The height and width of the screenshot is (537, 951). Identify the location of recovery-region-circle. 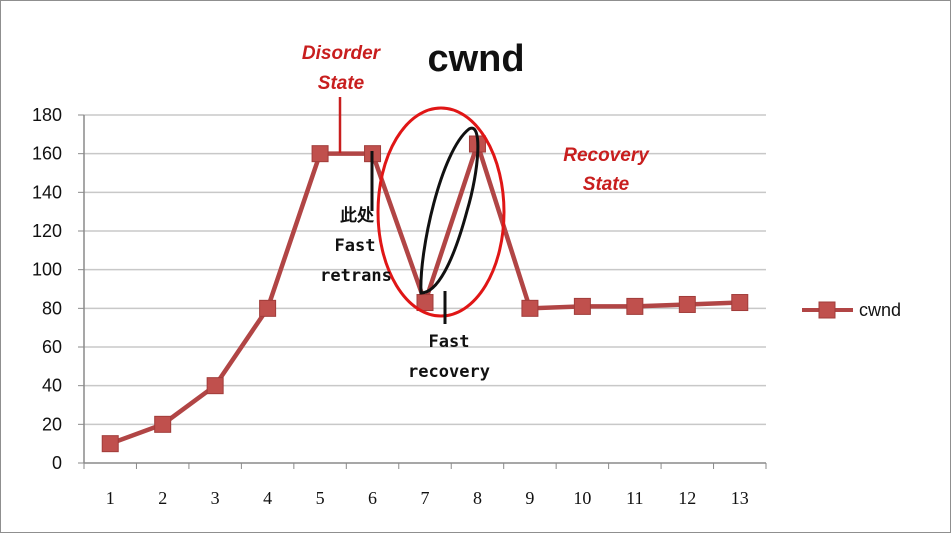
(441, 212).